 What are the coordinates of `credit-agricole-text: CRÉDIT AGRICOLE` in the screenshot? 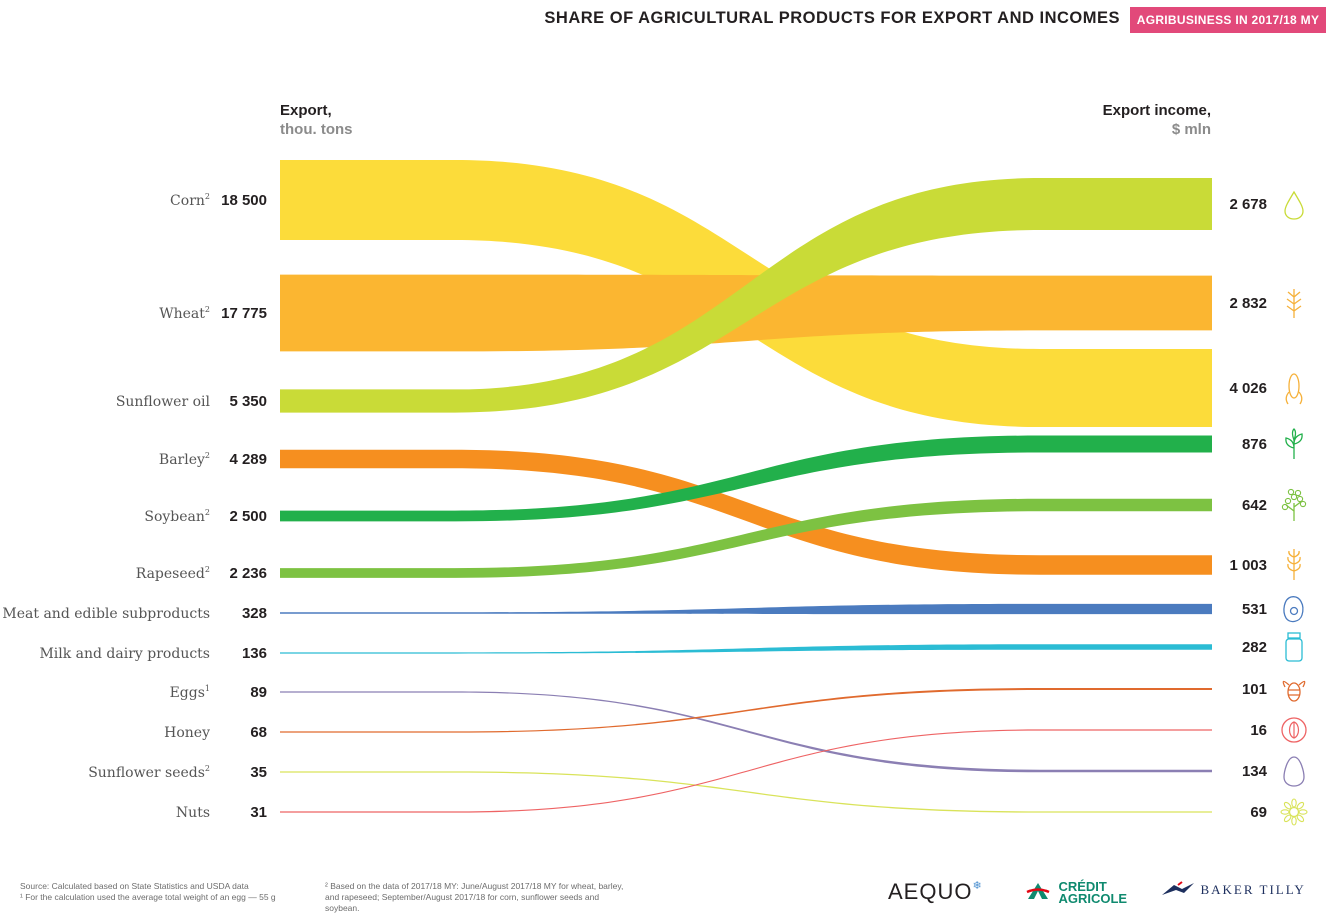 It's located at (1093, 892).